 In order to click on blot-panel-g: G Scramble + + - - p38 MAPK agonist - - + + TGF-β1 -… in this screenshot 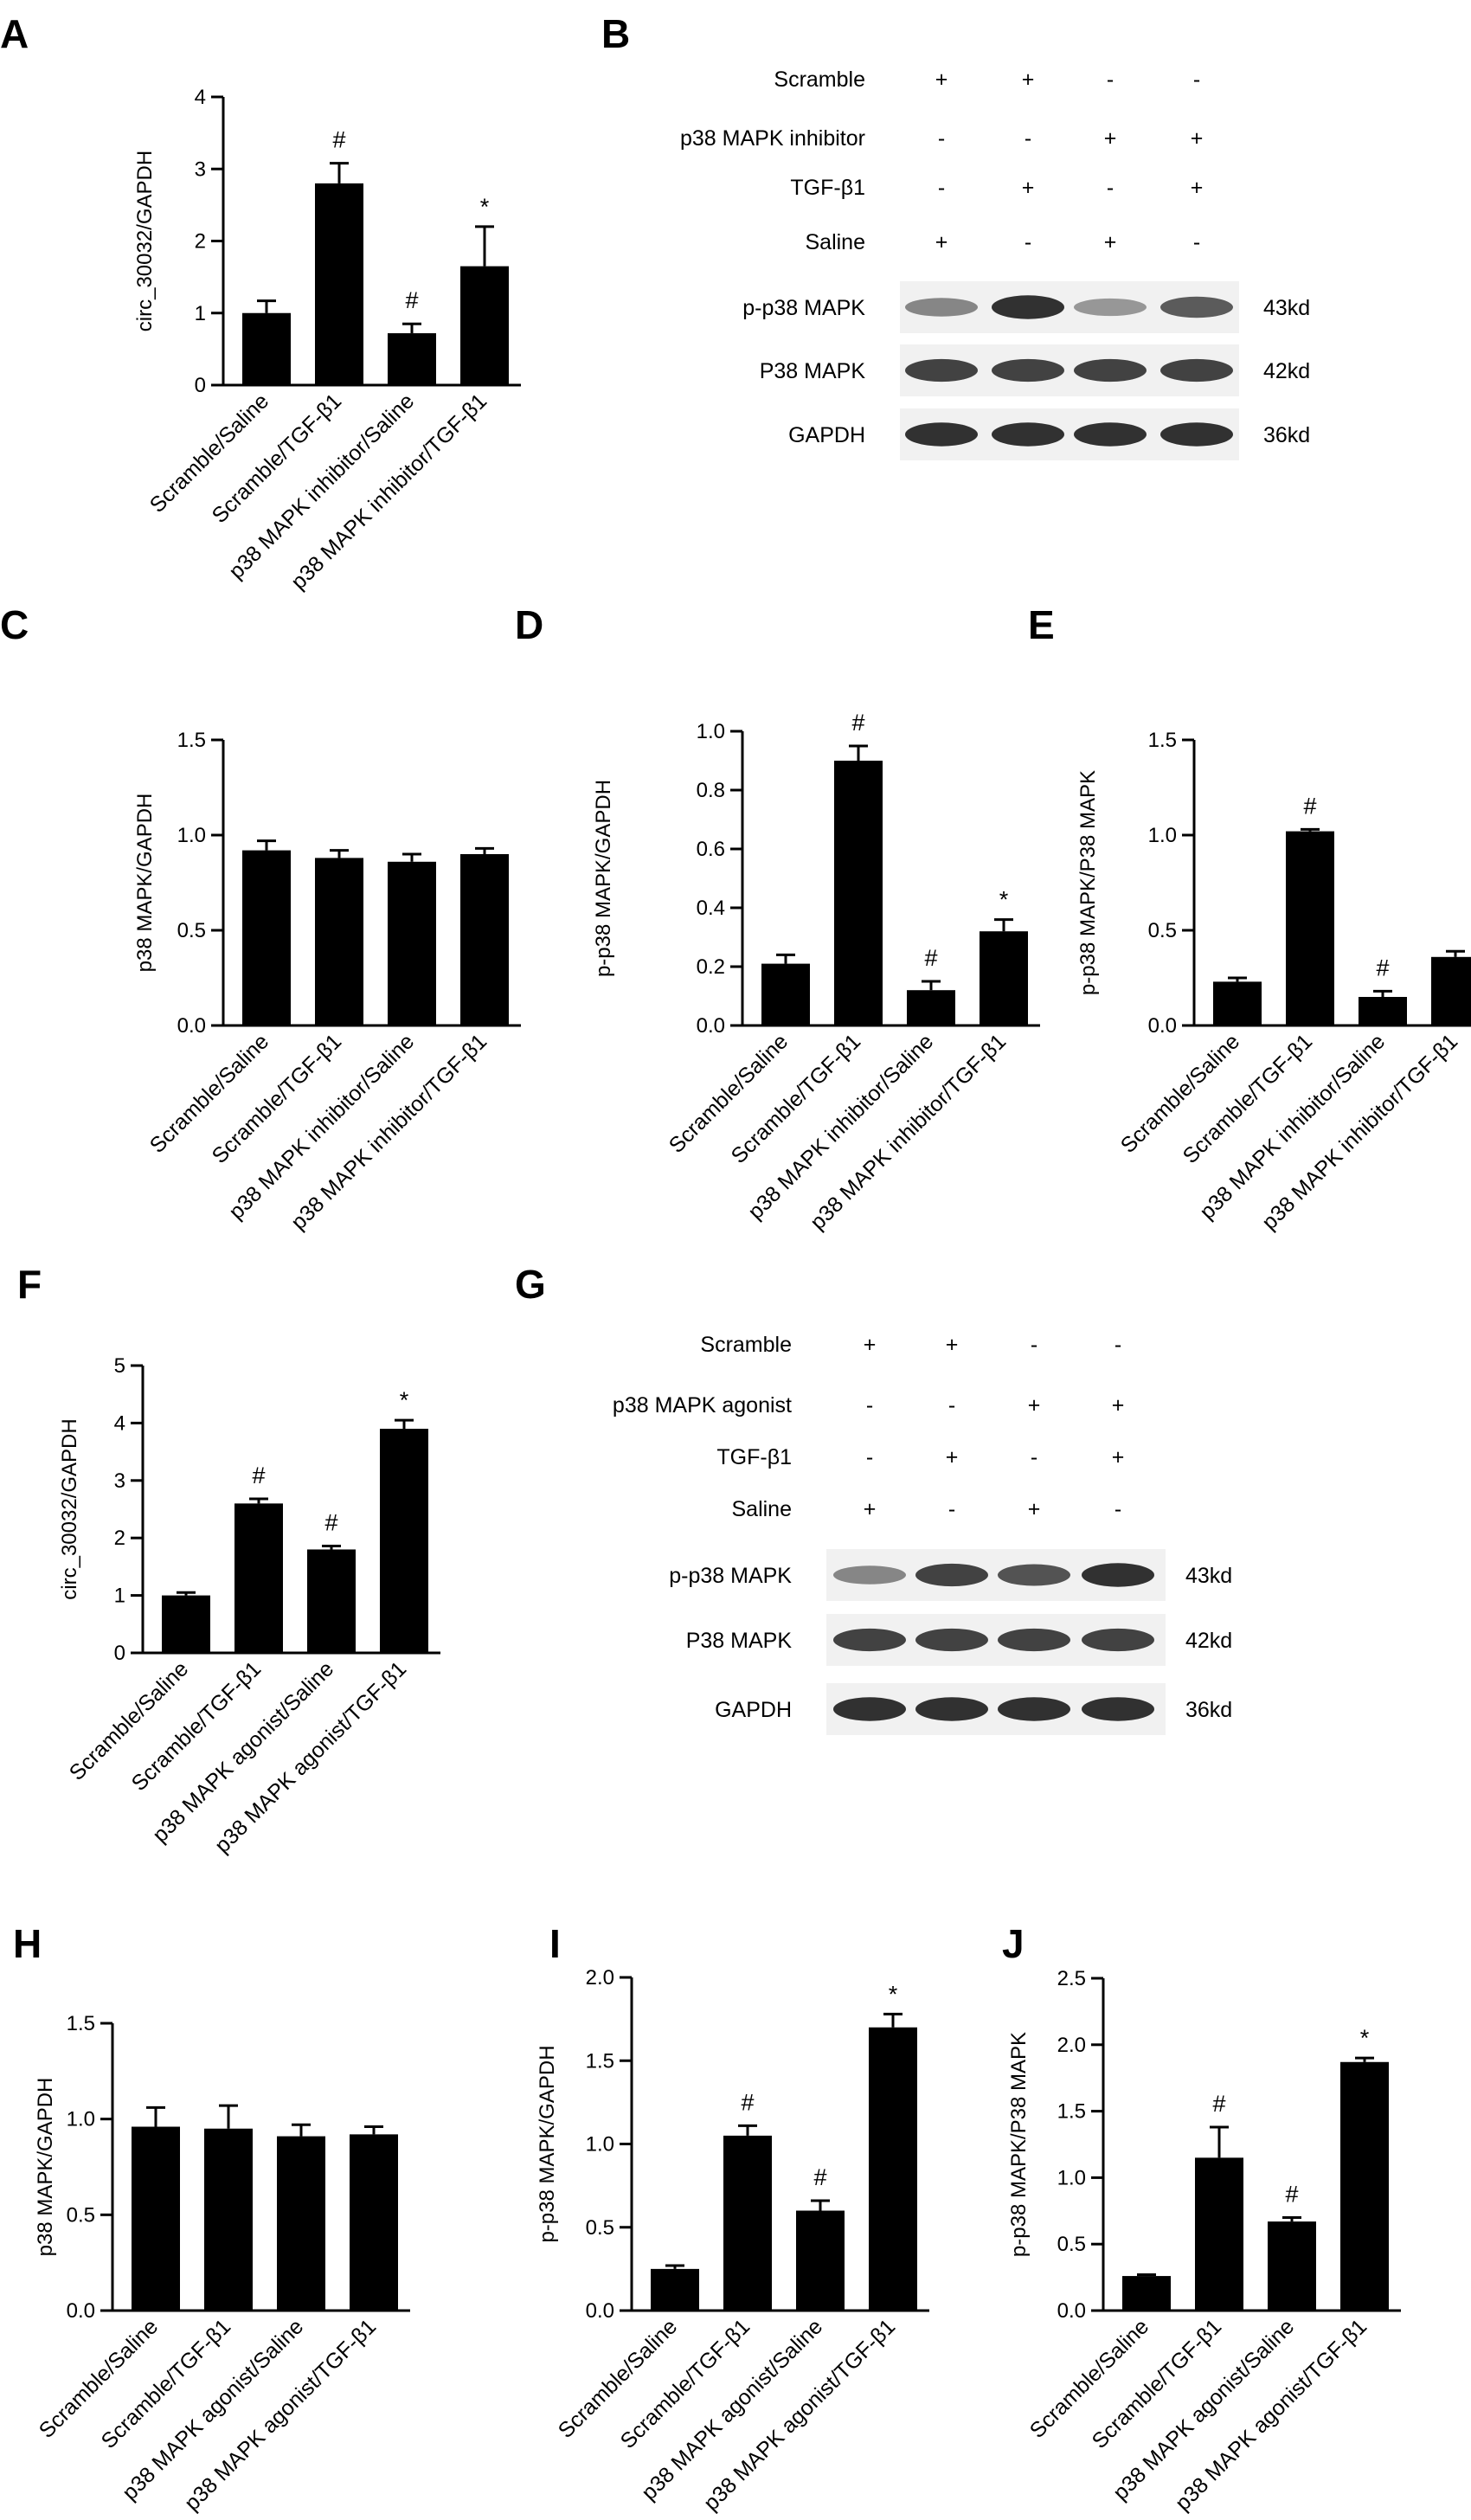, I will do `click(873, 1498)`.